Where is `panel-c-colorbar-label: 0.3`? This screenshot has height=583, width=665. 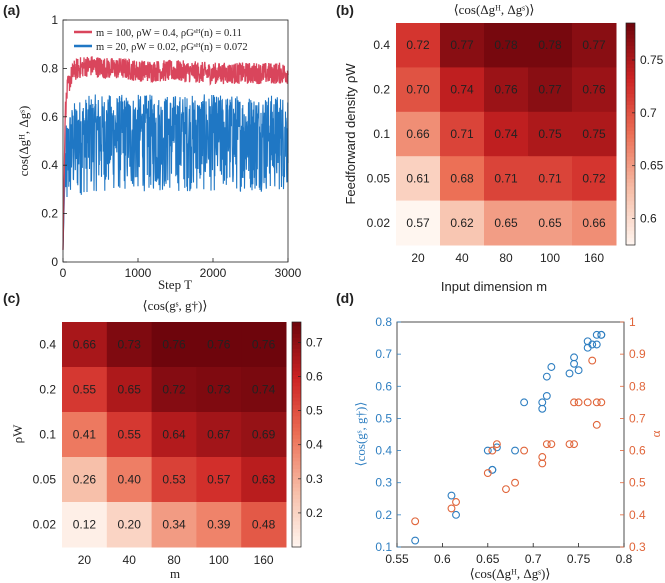
panel-c-colorbar-label: 0.3 is located at coordinates (314, 479).